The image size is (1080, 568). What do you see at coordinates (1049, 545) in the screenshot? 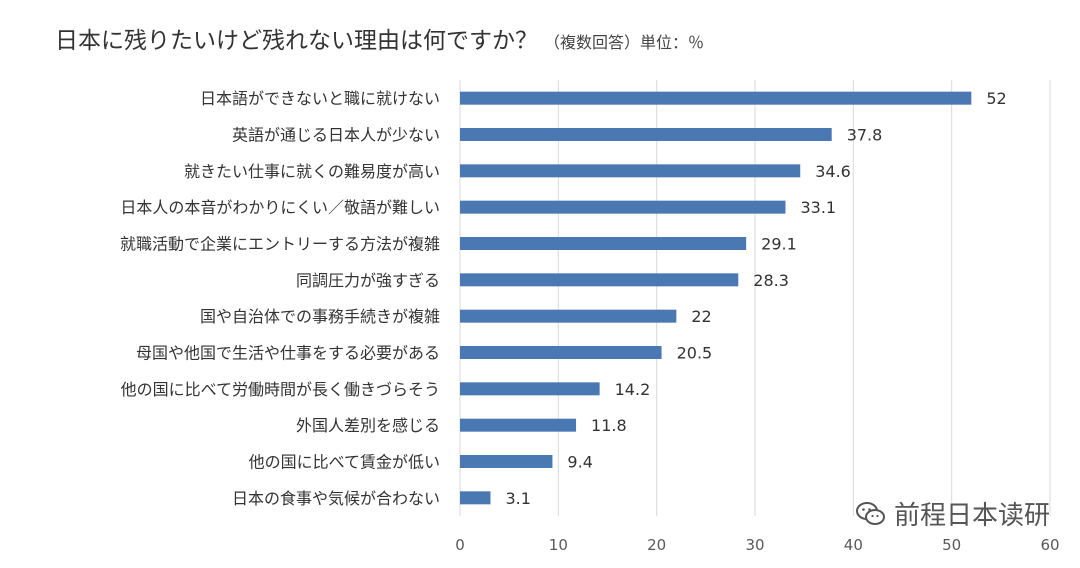
I see `x-tick-label: 60` at bounding box center [1049, 545].